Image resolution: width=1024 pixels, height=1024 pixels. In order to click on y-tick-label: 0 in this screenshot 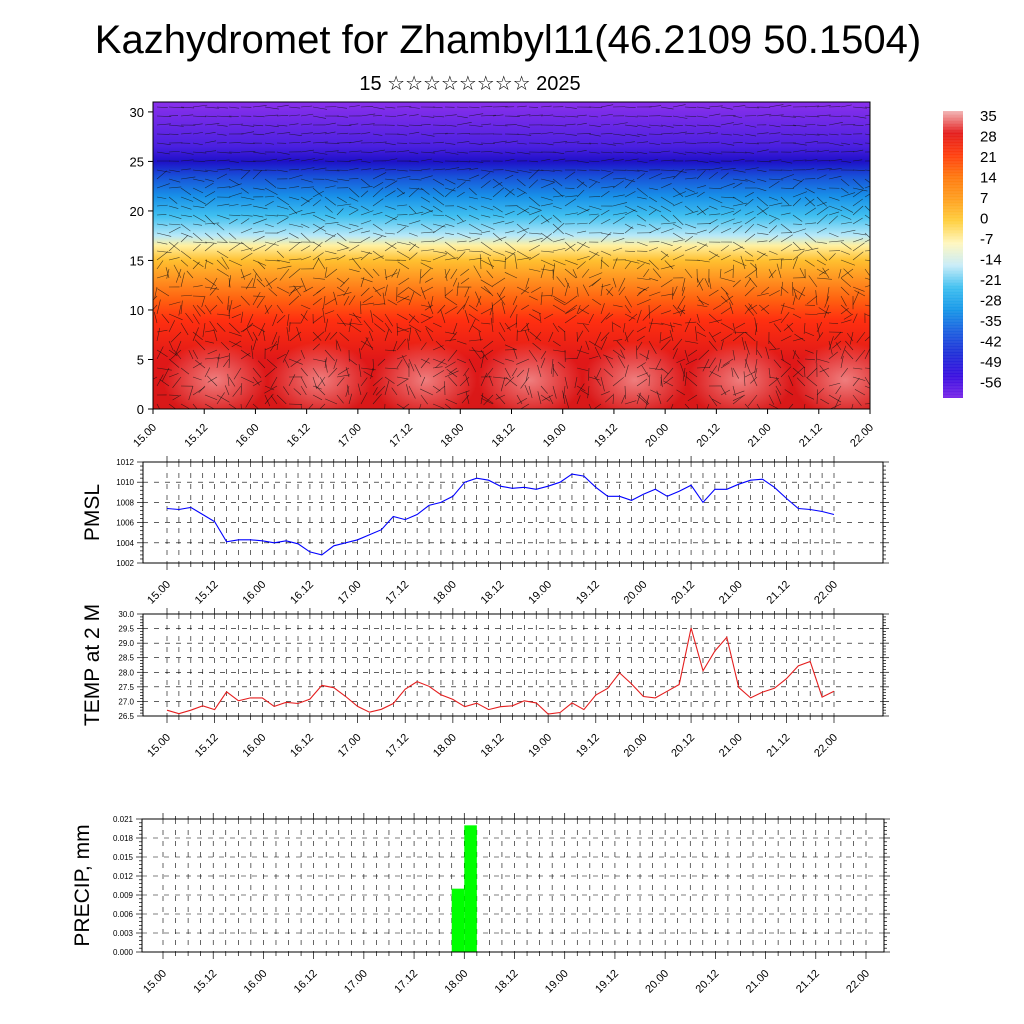, I will do `click(140, 409)`.